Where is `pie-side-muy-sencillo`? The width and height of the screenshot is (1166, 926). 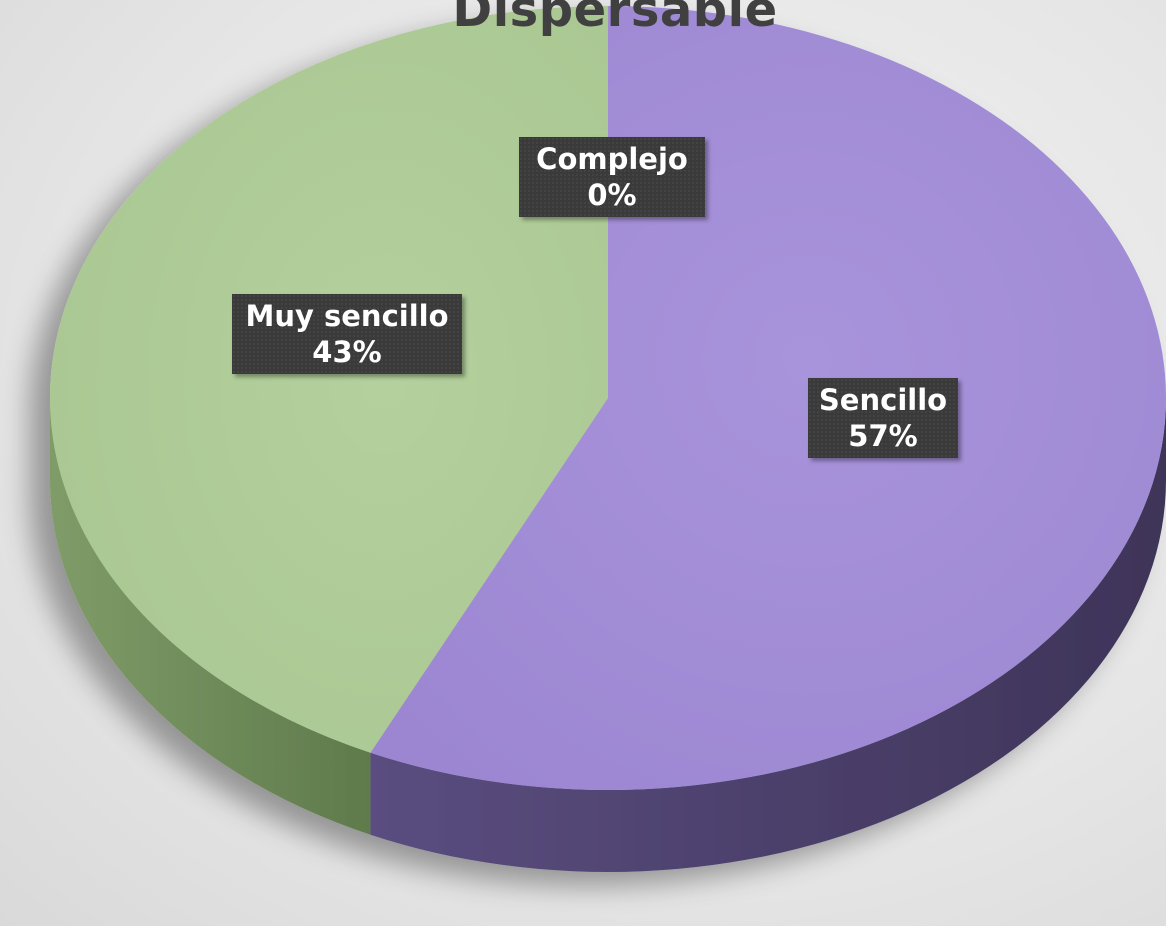
pie-side-muy-sencillo is located at coordinates (210, 616).